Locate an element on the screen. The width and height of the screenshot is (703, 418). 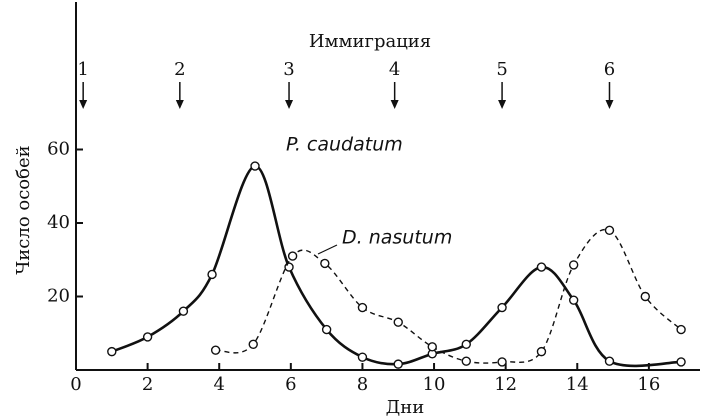
y-tick-label: 60 is located at coordinates (58, 149).